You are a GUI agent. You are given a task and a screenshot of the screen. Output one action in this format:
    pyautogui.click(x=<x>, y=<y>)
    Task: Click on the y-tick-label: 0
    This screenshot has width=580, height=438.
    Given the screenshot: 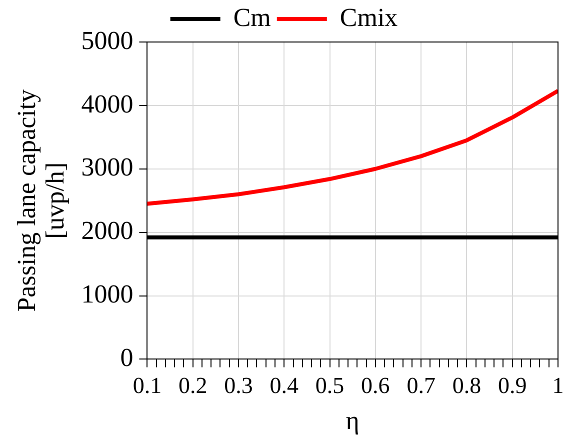 What is the action you would take?
    pyautogui.click(x=127, y=357)
    